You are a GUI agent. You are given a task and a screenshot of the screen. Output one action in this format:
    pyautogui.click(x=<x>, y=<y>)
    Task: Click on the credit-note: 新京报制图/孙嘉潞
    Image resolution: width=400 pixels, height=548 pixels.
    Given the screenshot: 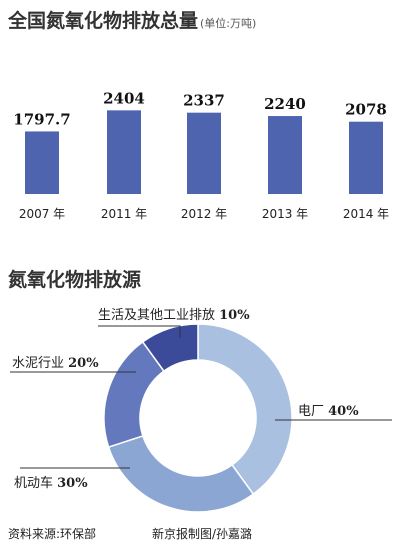 What is the action you would take?
    pyautogui.click(x=202, y=534)
    